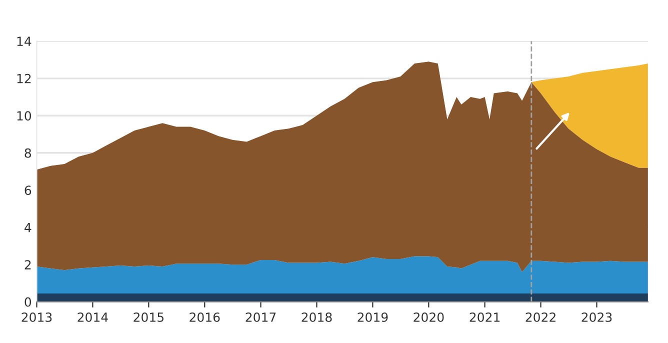 The height and width of the screenshot is (343, 668). What do you see at coordinates (485, 317) in the screenshot?
I see `x-tick-label: 2021` at bounding box center [485, 317].